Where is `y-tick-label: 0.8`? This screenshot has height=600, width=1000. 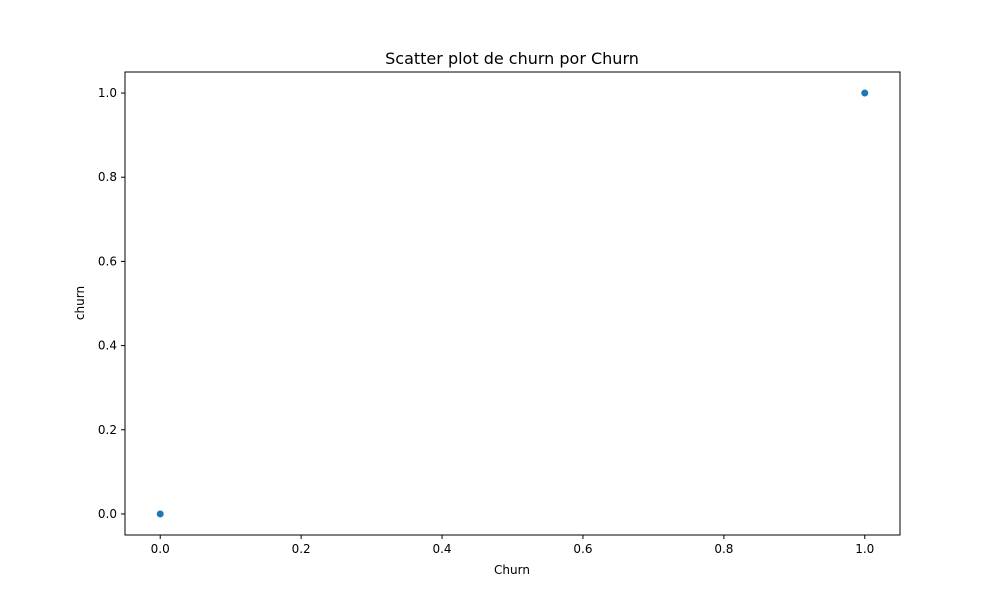 y-tick-label: 0.8 is located at coordinates (107, 177).